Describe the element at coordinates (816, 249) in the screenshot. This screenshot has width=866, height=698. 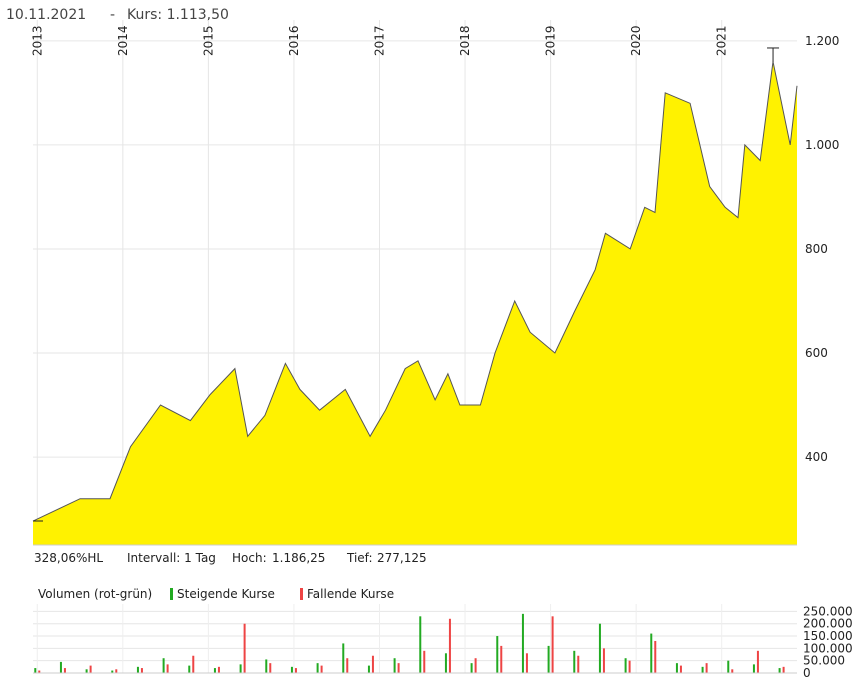
I see `y-tick-label: 800` at that location.